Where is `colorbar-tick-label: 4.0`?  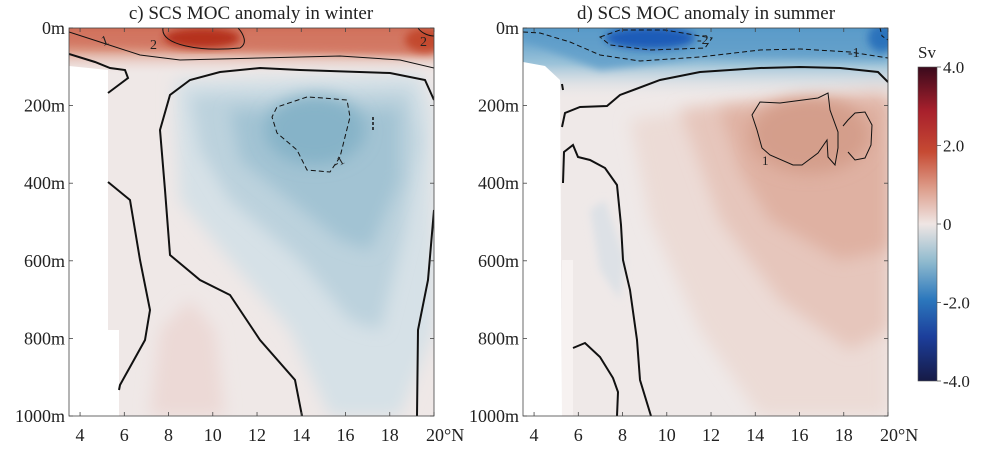
colorbar-tick-label: 4.0 is located at coordinates (953, 67).